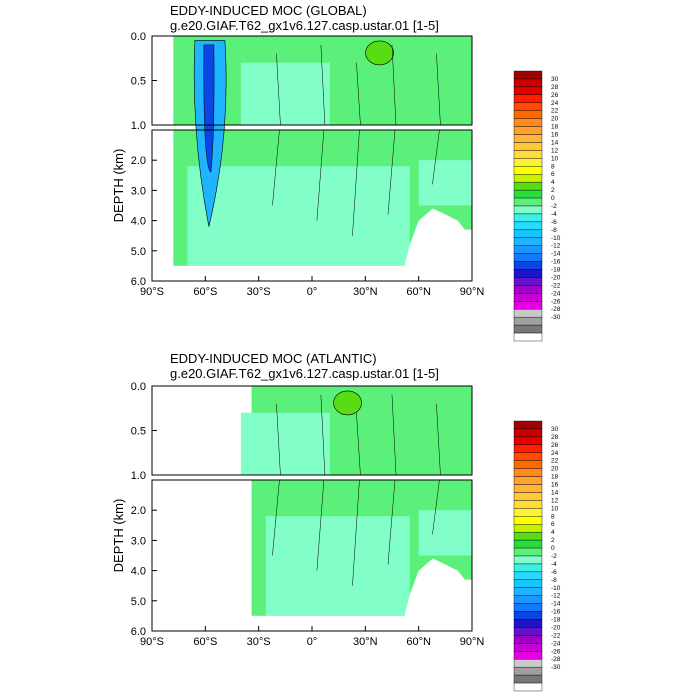  Describe the element at coordinates (554, 214) in the screenshot. I see `chart1-colorbar-label-17: -4` at that location.